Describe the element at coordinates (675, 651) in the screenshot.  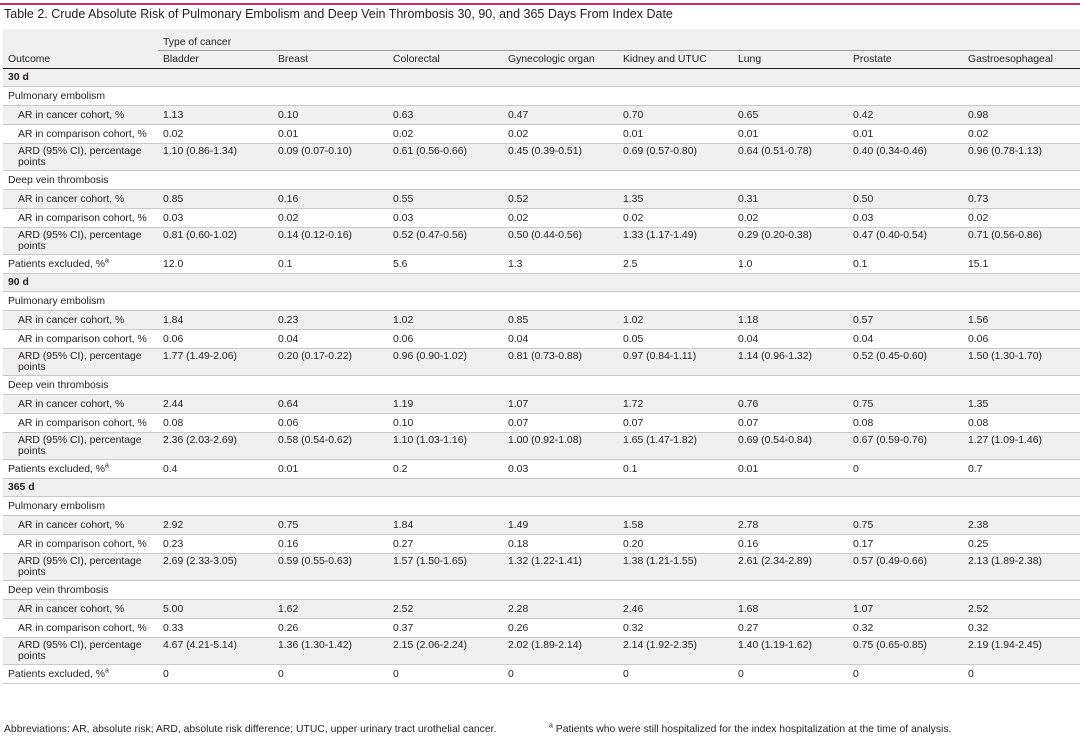
I see `table-cell: 2.14 (1.92-2.35)` at that location.